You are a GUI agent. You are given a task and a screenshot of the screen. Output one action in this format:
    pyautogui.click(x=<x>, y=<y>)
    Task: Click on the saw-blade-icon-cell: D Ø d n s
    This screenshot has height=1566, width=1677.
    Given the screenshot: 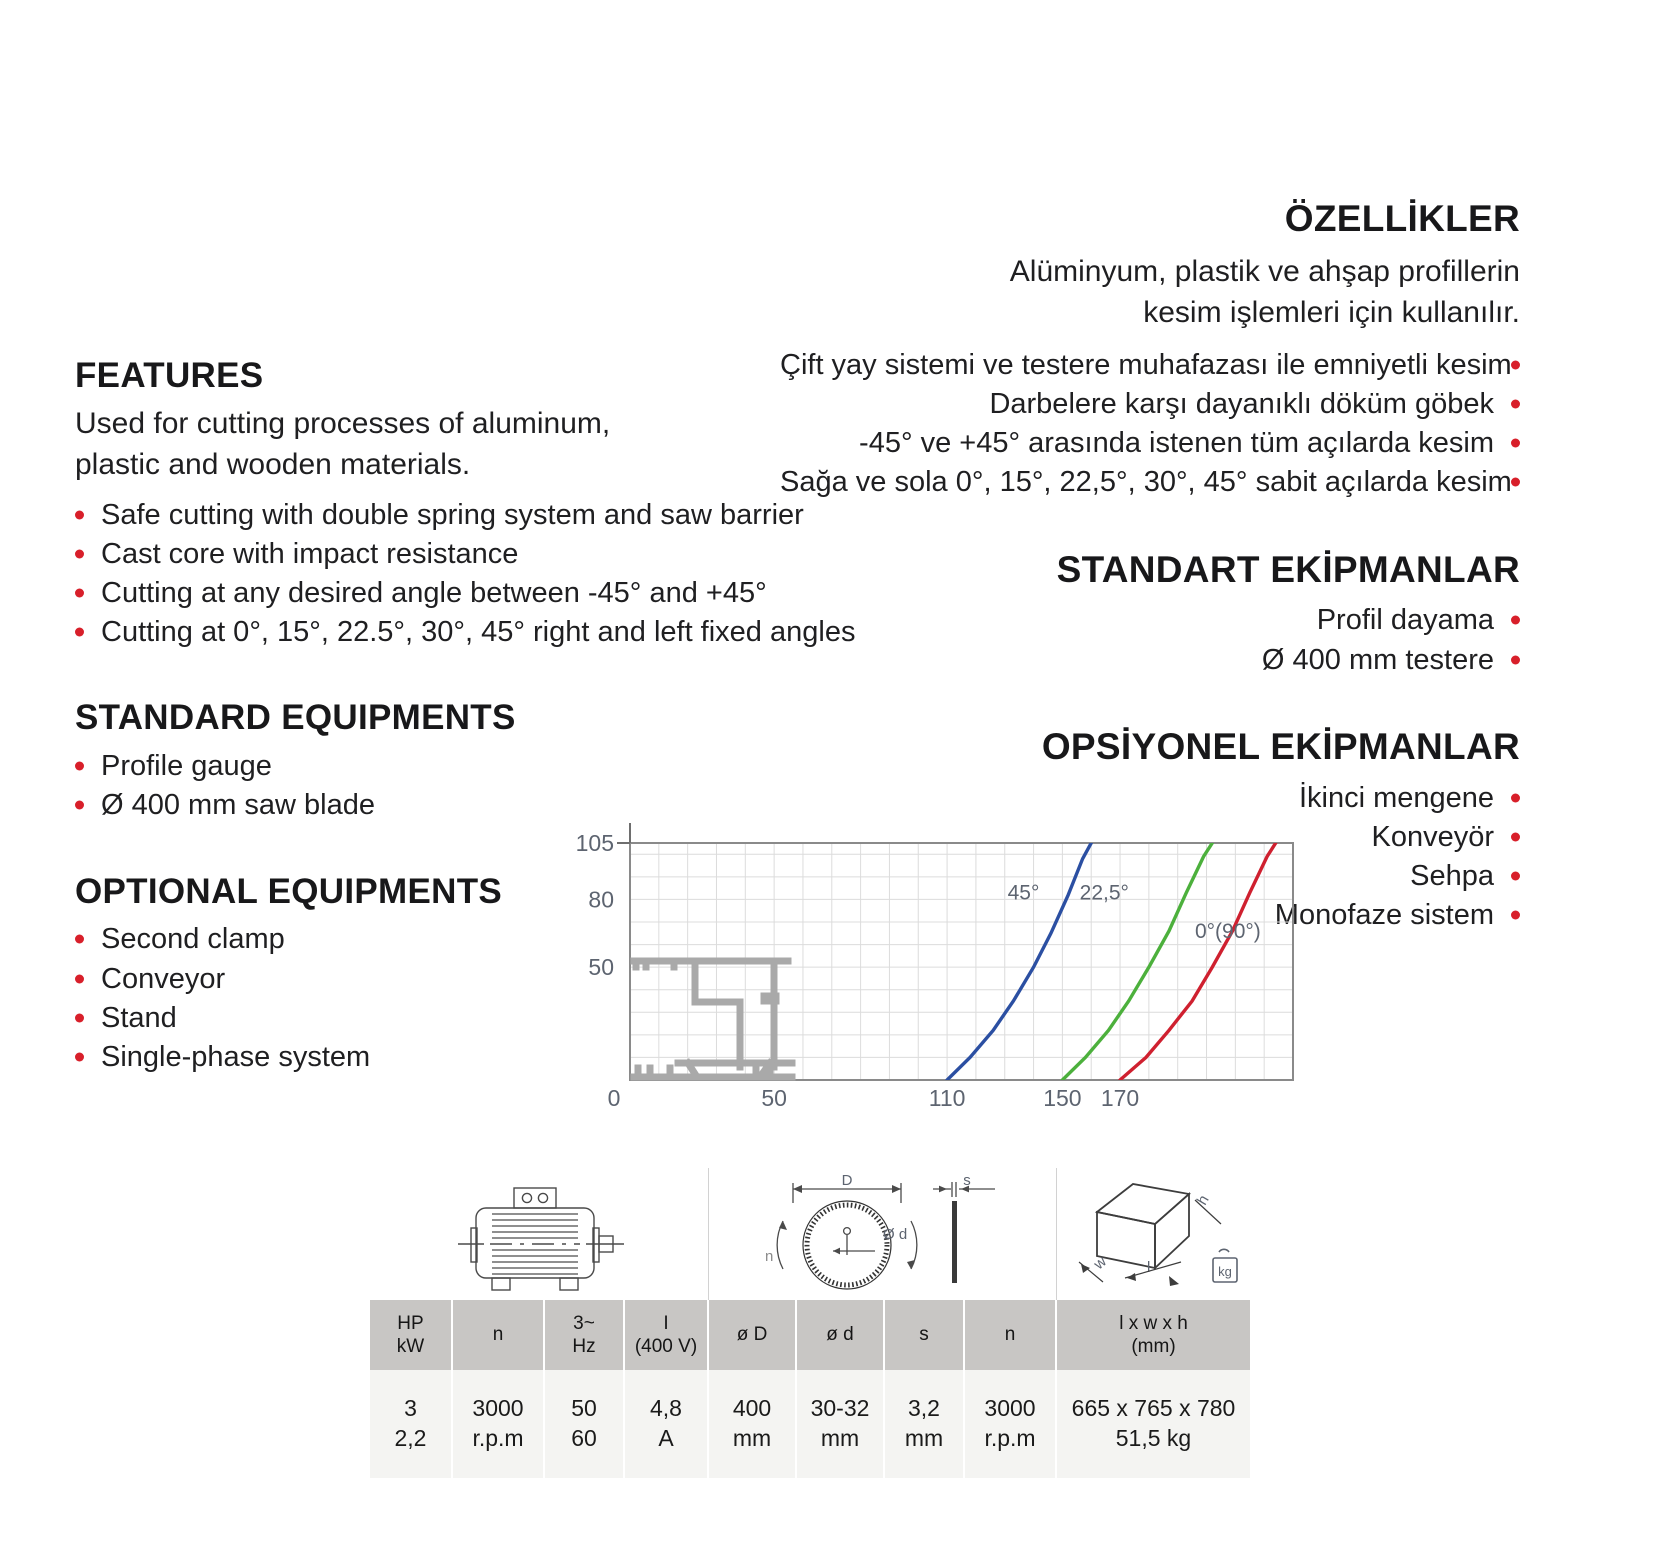 What is the action you would take?
    pyautogui.click(x=882, y=1234)
    